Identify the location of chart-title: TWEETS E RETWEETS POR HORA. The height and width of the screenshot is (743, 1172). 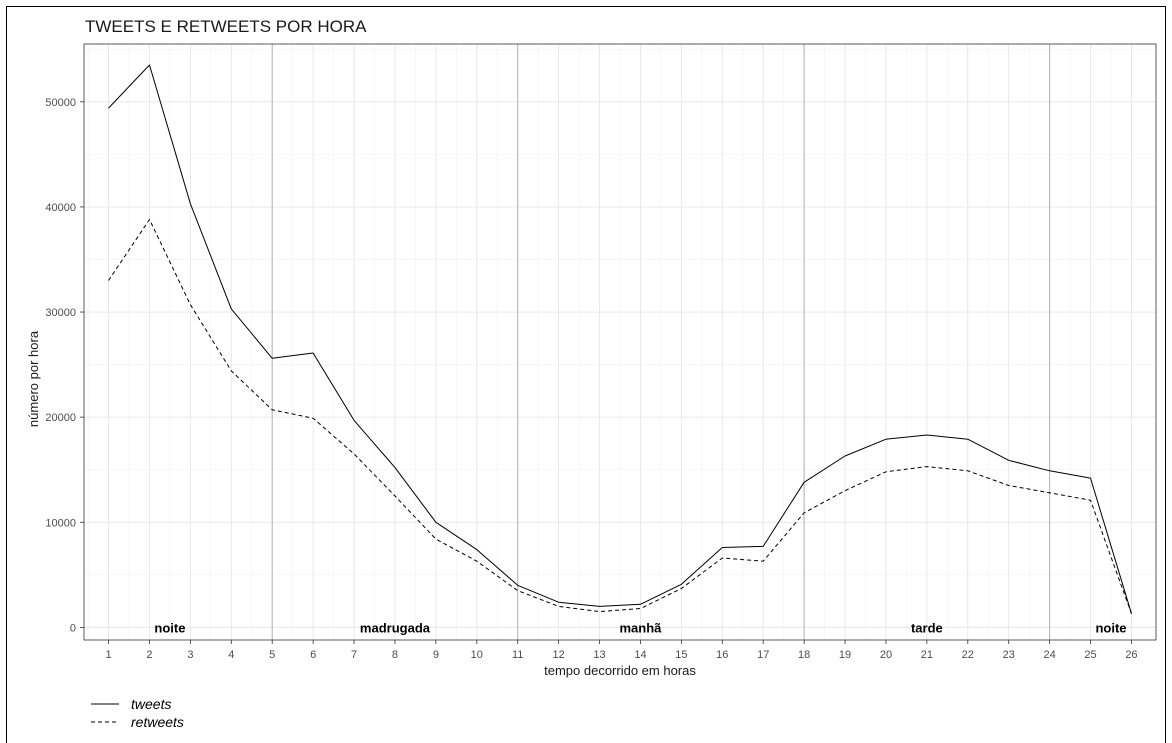
(226, 26).